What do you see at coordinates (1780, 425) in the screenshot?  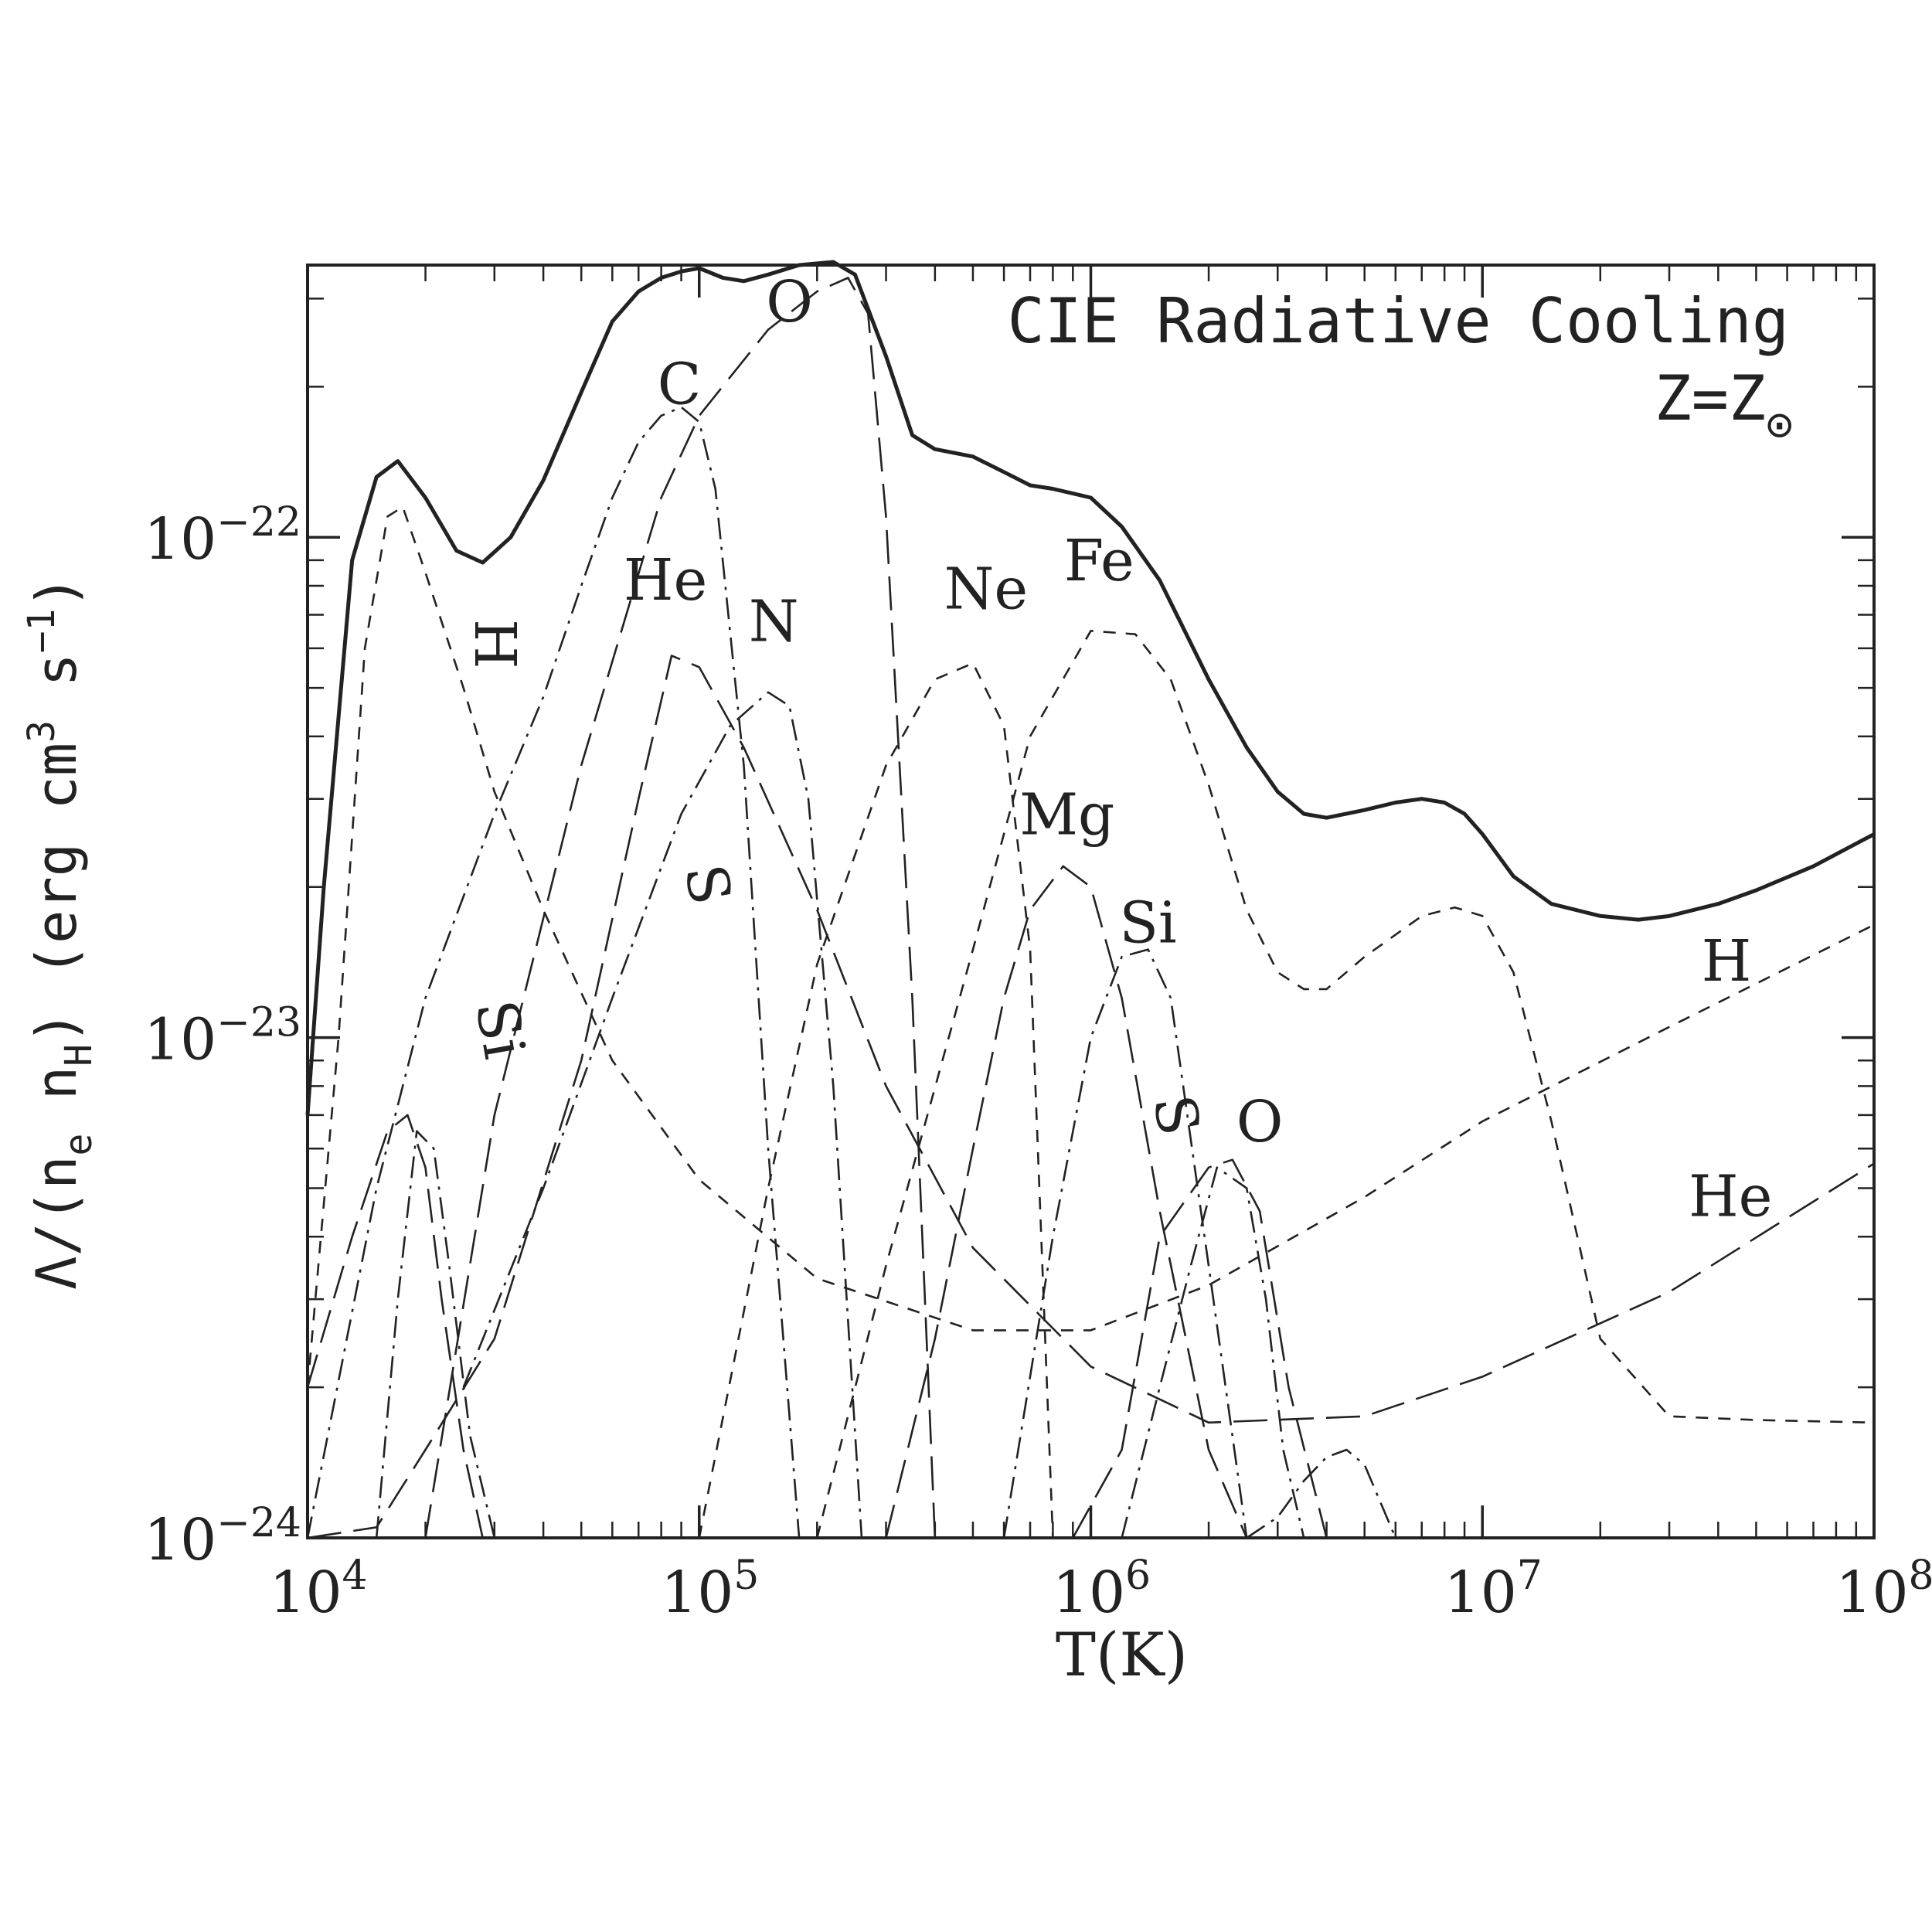 I see `chart-subtitle-sub: ⊙` at bounding box center [1780, 425].